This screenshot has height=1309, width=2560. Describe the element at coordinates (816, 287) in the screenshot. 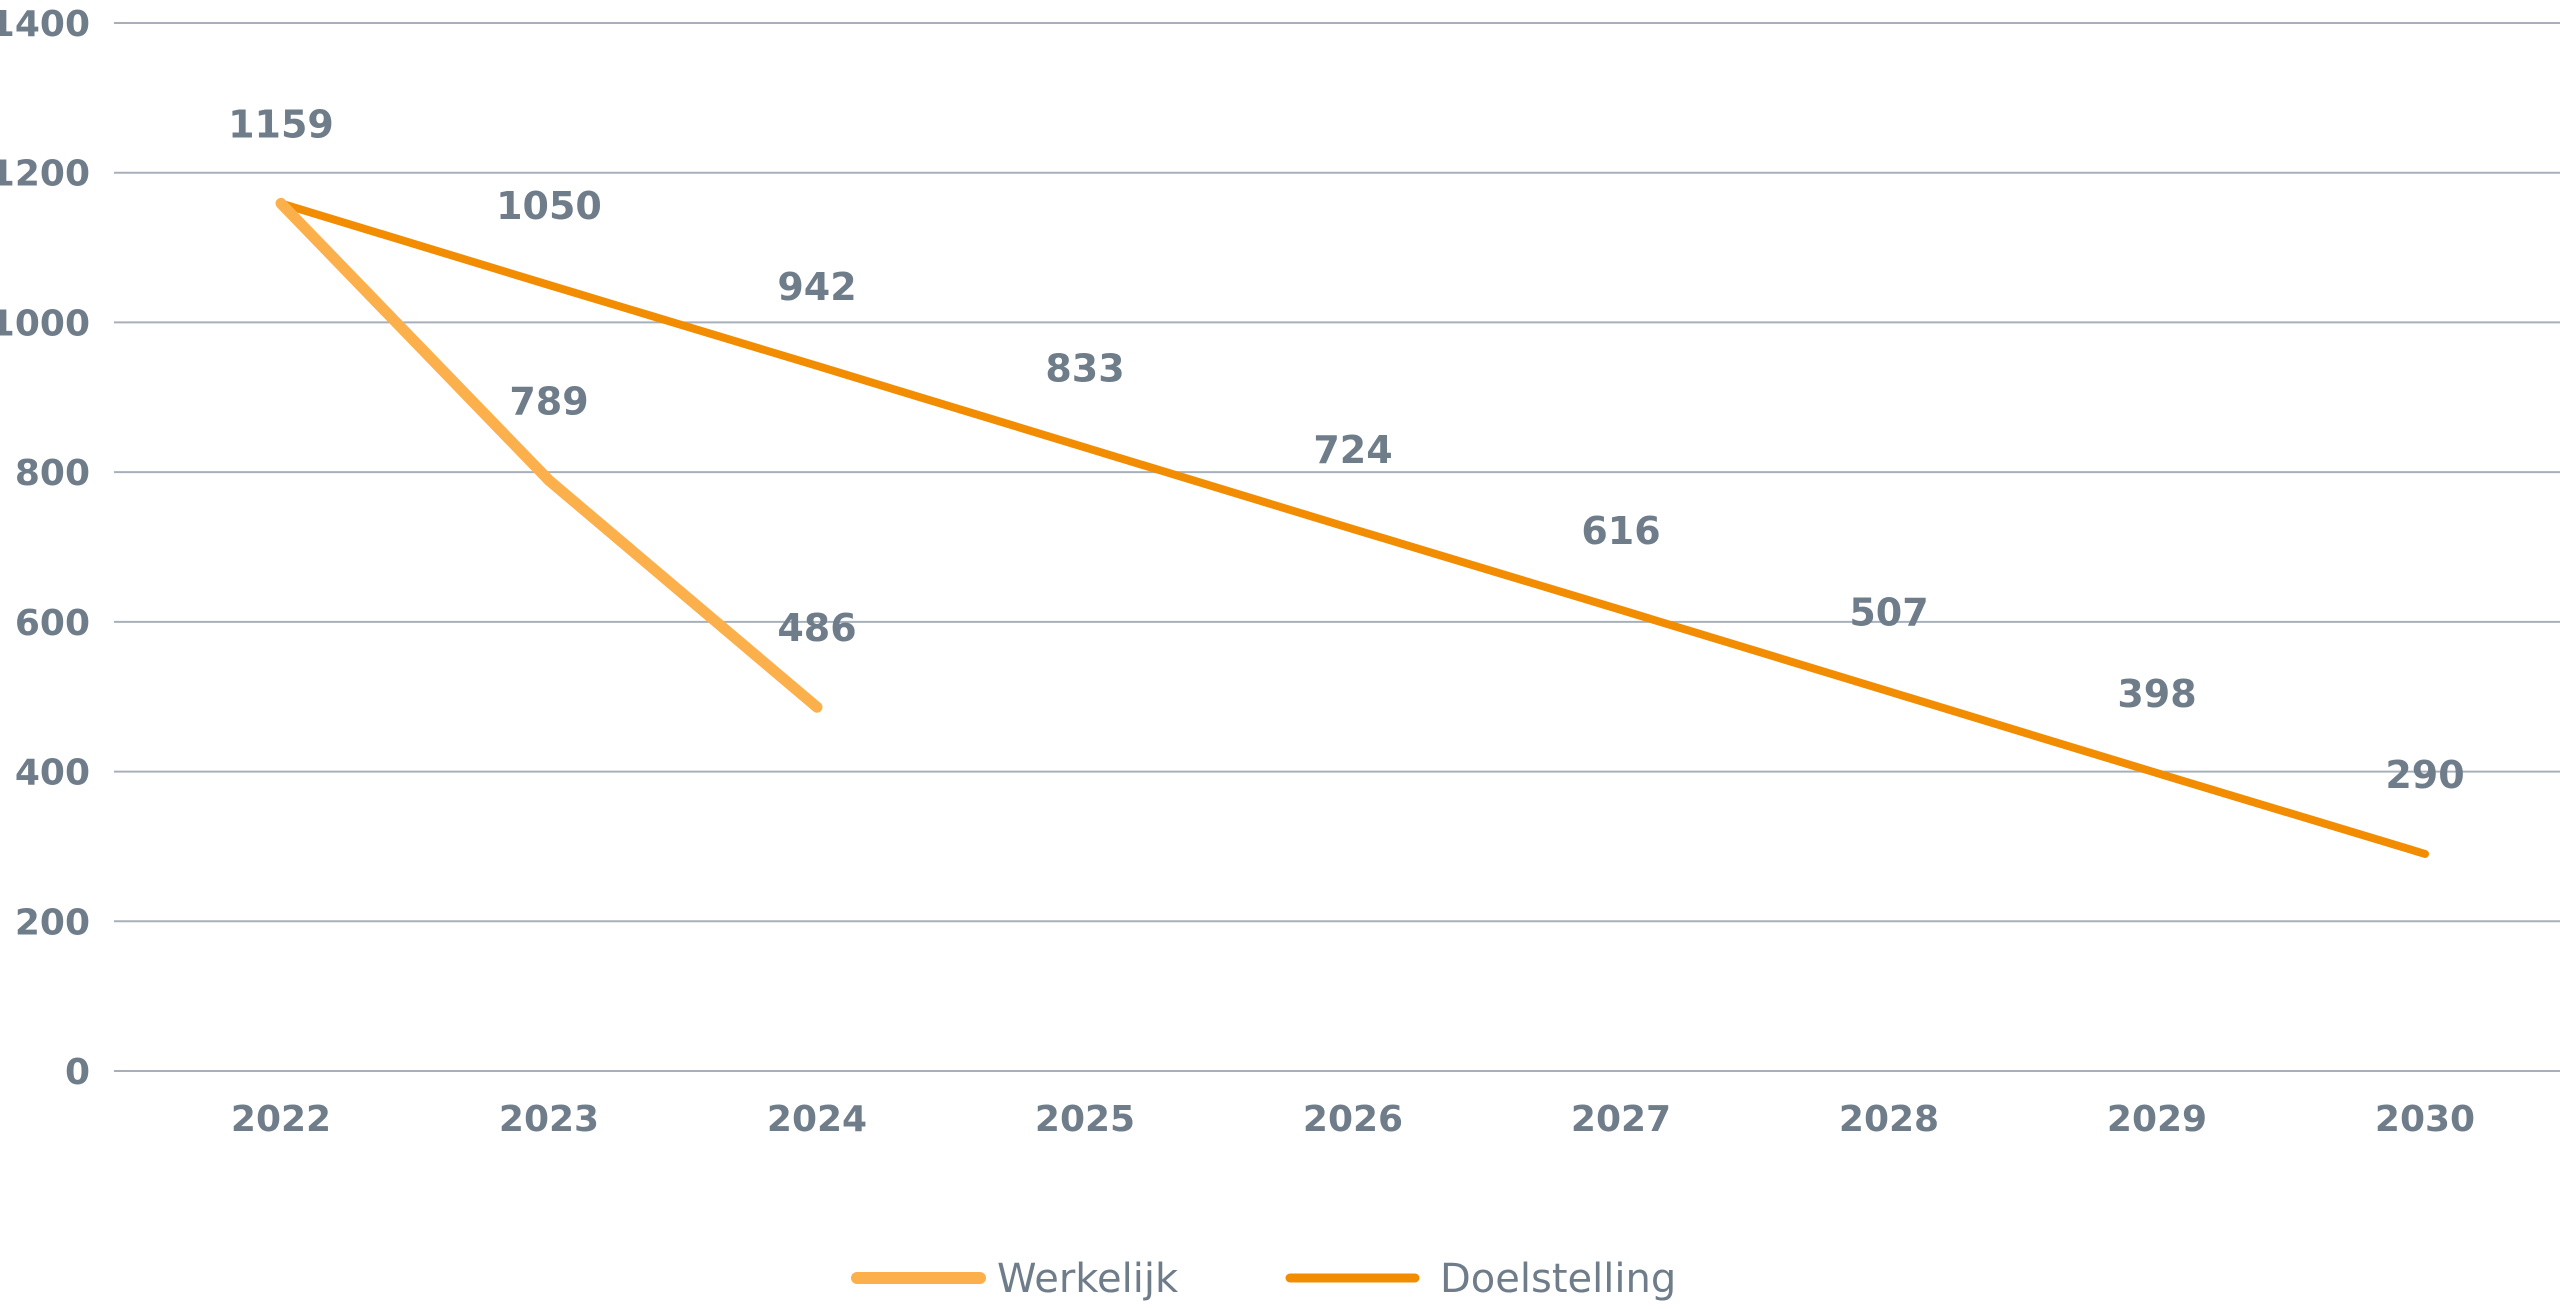

I see `data-label: 942` at that location.